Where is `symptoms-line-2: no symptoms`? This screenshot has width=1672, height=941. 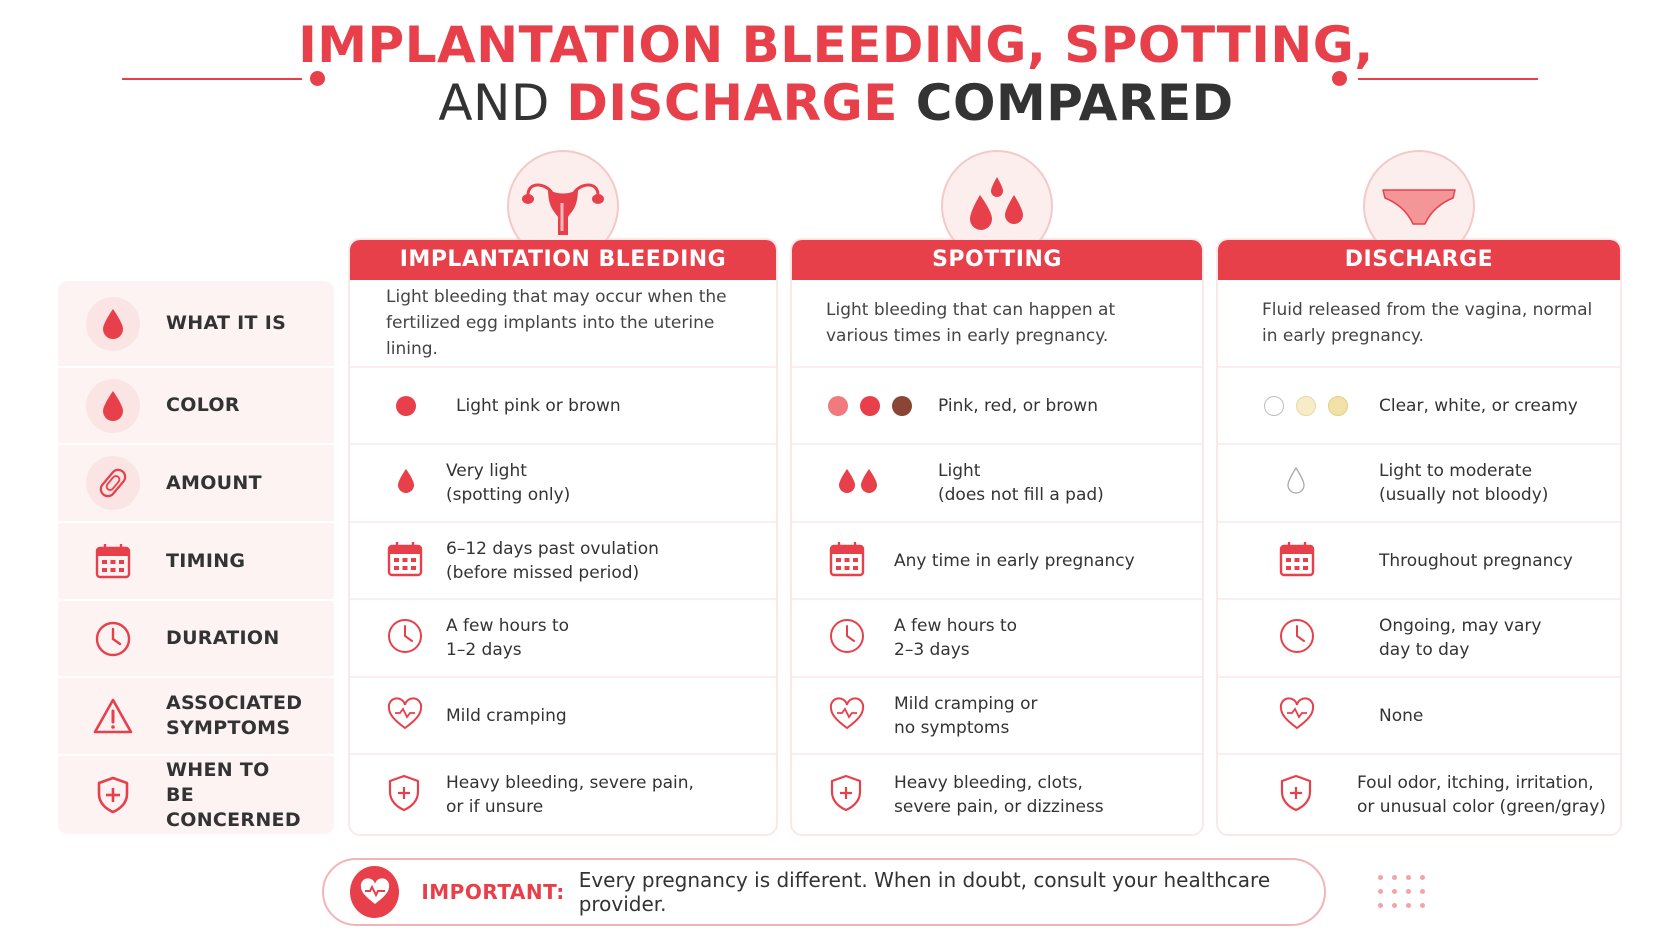
symptoms-line-2: no symptoms is located at coordinates (952, 727).